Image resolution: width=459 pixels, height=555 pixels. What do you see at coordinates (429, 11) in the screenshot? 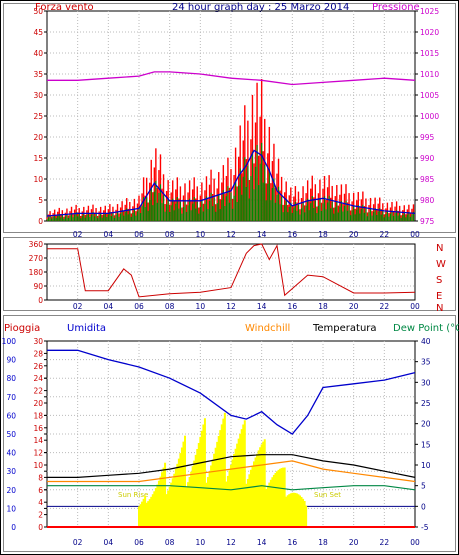
I see `pressure-right-tick-0: 1025` at bounding box center [429, 11].